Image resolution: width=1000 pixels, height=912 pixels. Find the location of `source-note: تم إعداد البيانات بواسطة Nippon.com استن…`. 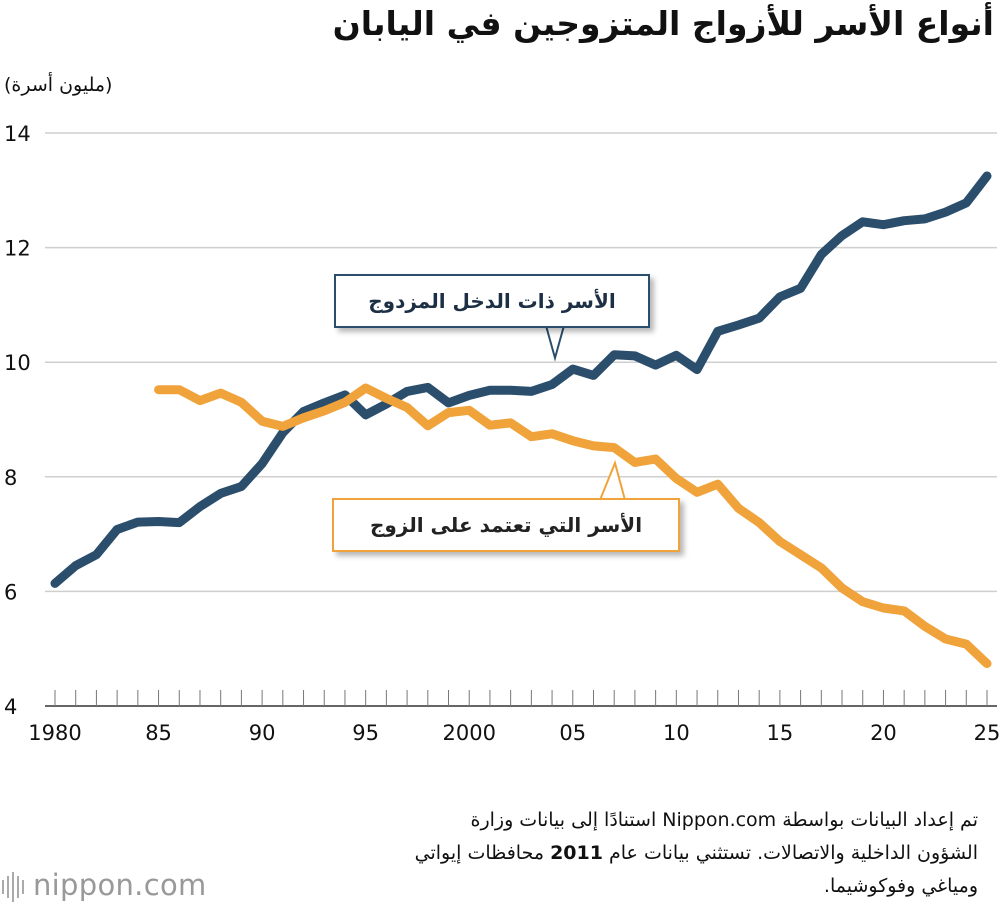

source-note: تم إعداد البيانات بواسطة Nippon.com استن… is located at coordinates (628, 853).